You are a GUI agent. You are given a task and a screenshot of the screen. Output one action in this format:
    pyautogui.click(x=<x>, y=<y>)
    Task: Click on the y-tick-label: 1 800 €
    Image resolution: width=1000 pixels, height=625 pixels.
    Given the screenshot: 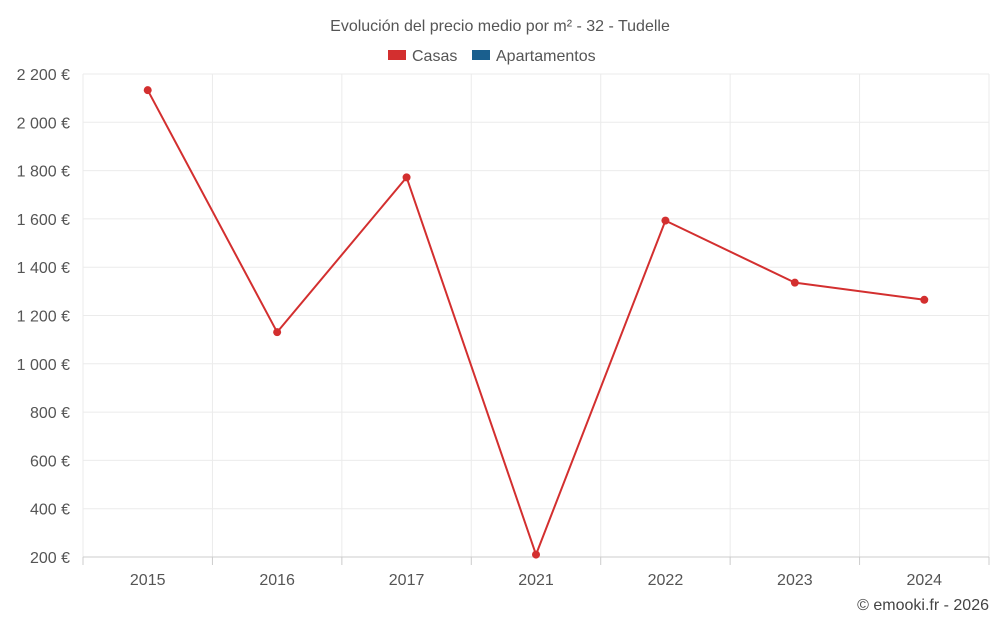 What is the action you would take?
    pyautogui.click(x=43, y=172)
    